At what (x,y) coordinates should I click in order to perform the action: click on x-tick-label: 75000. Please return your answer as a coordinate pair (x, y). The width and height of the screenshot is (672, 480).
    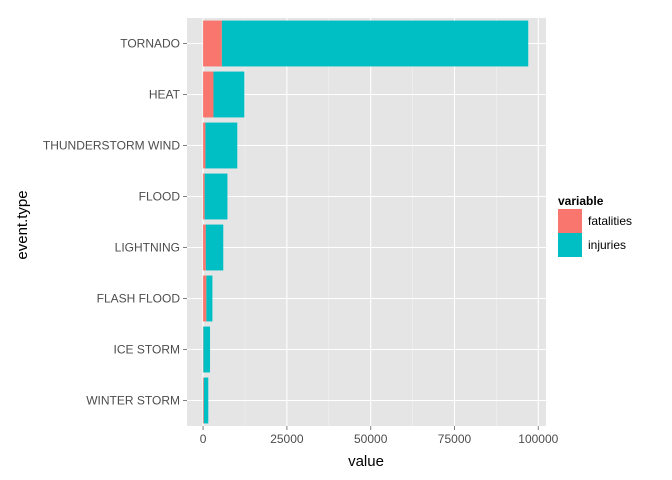
    Looking at the image, I should click on (455, 439).